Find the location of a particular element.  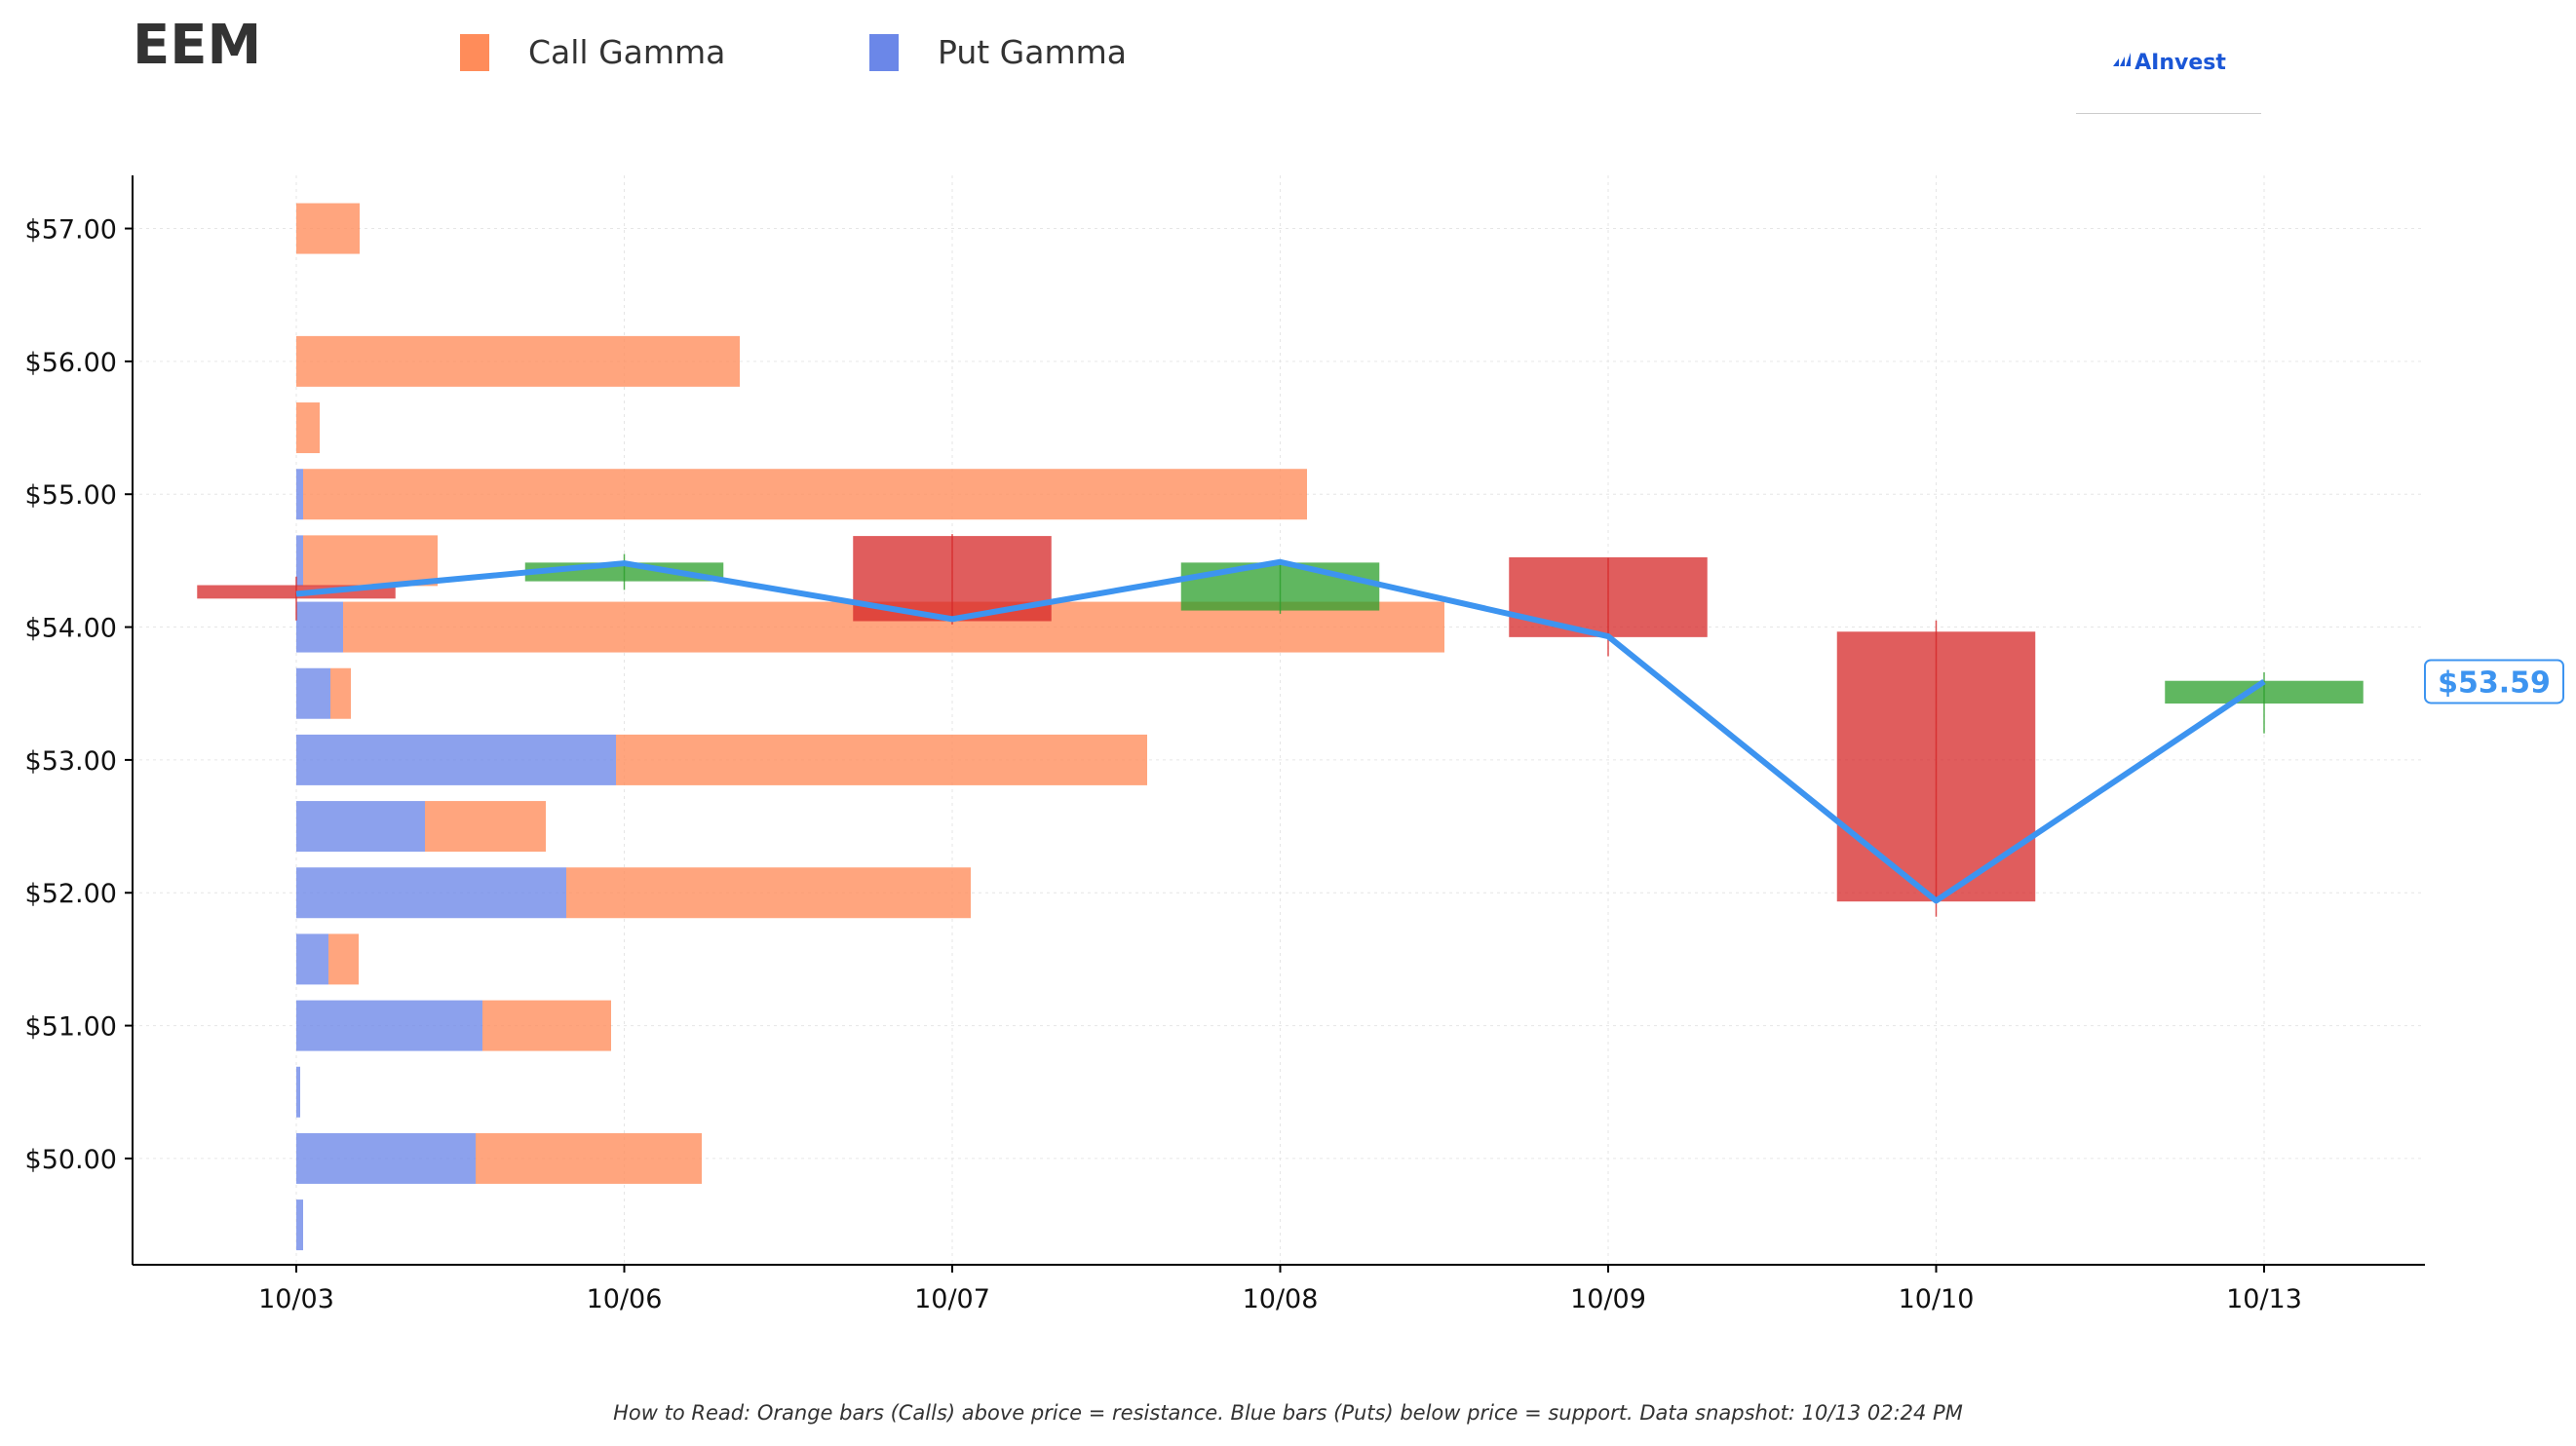

legend-call: Call Gamma is located at coordinates (592, 52).